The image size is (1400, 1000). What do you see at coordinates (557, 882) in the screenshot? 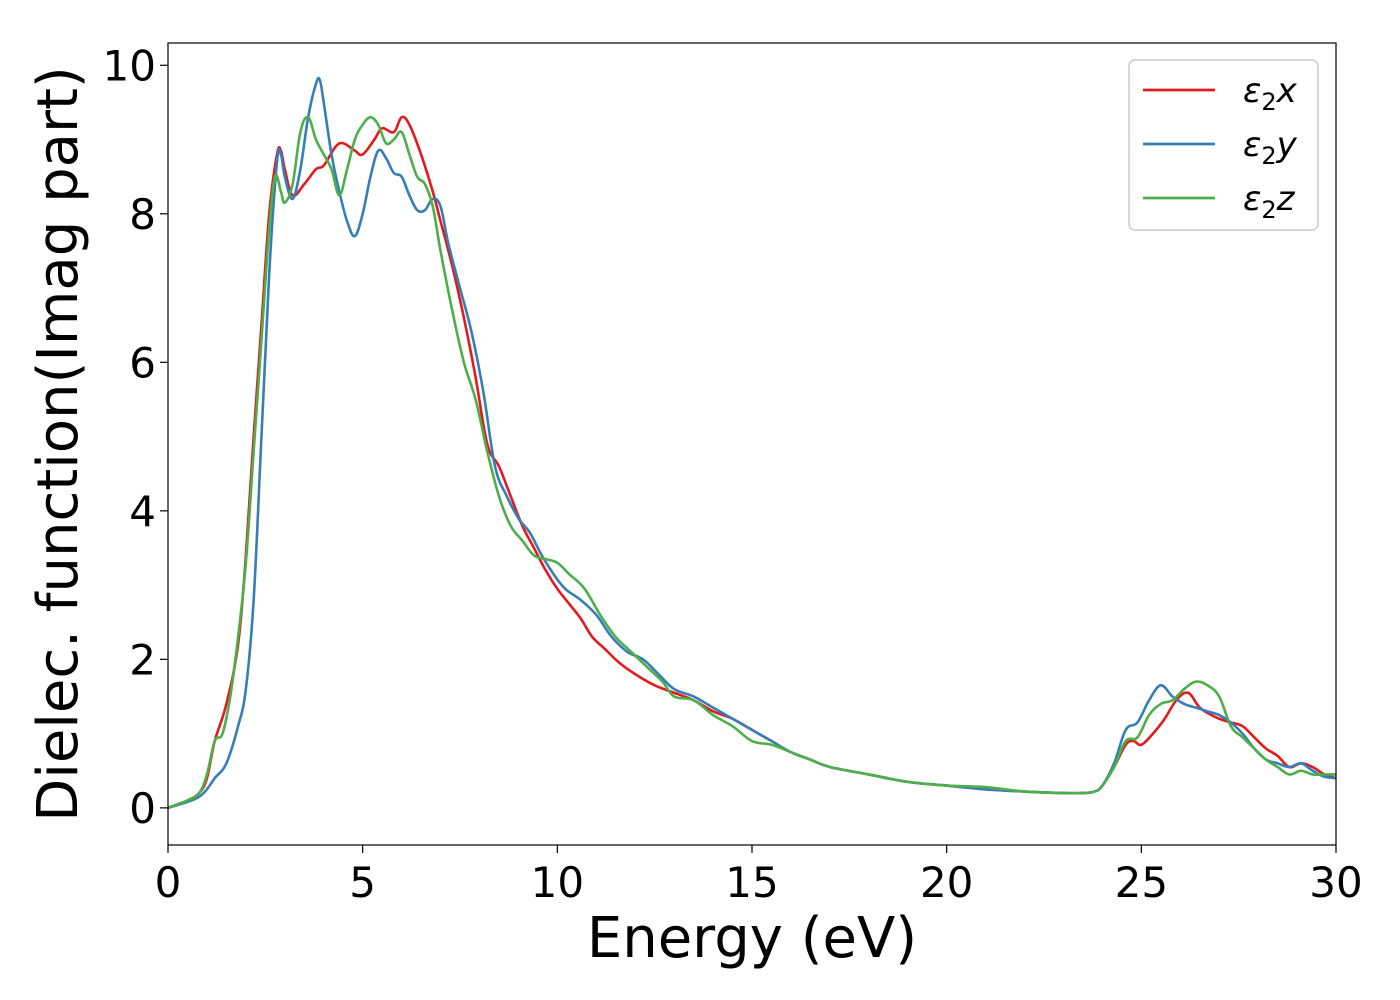
I see `x-tick-label: 10` at bounding box center [557, 882].